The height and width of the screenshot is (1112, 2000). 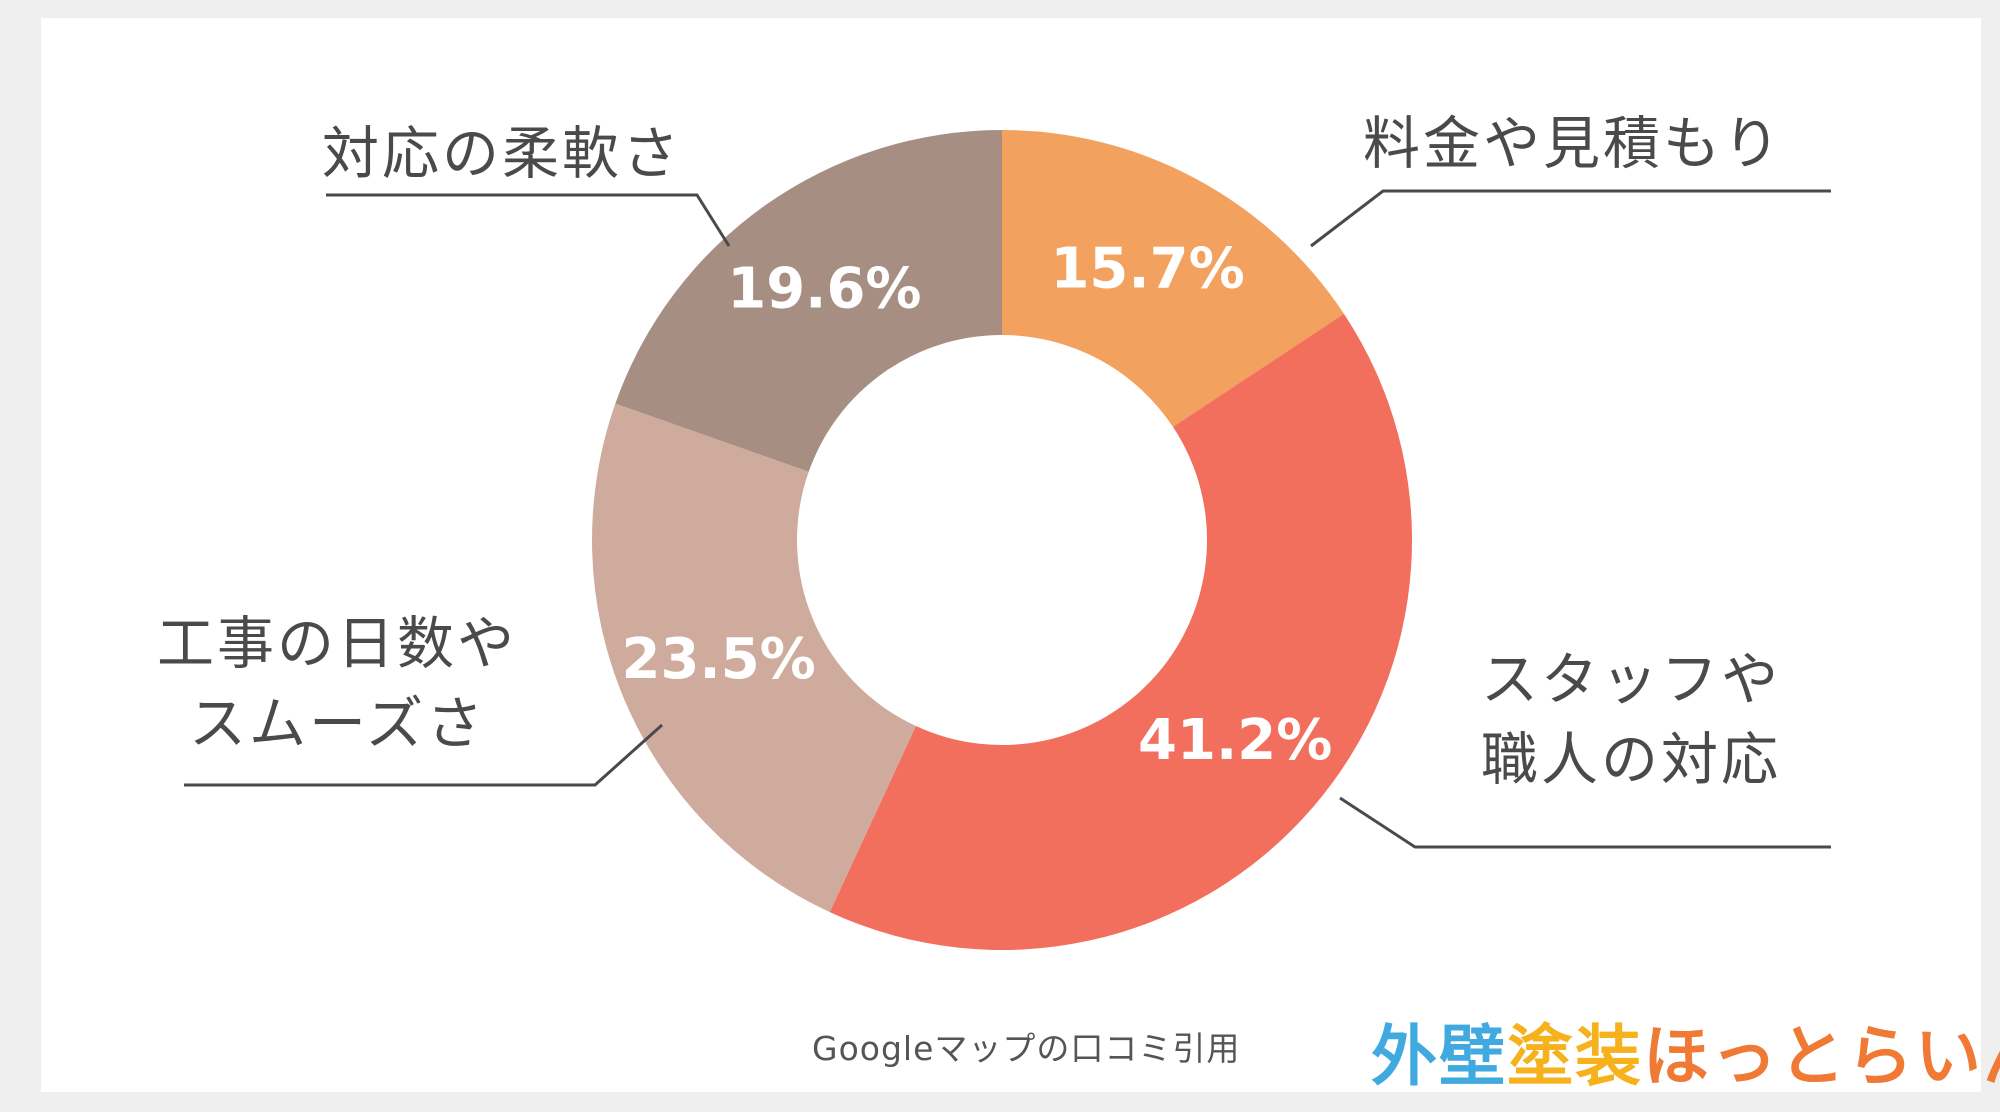 I want to click on category-label-line: 対応の柔軟さ, so click(x=502, y=154).